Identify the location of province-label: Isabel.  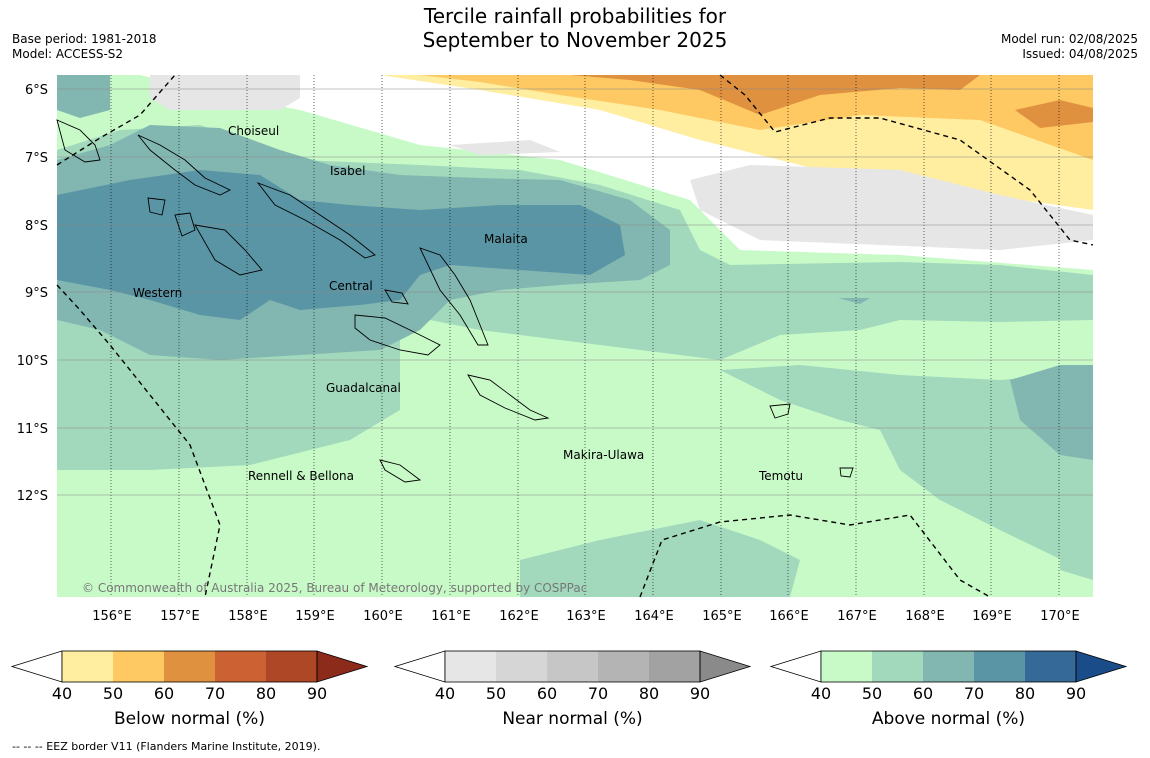
(347, 171).